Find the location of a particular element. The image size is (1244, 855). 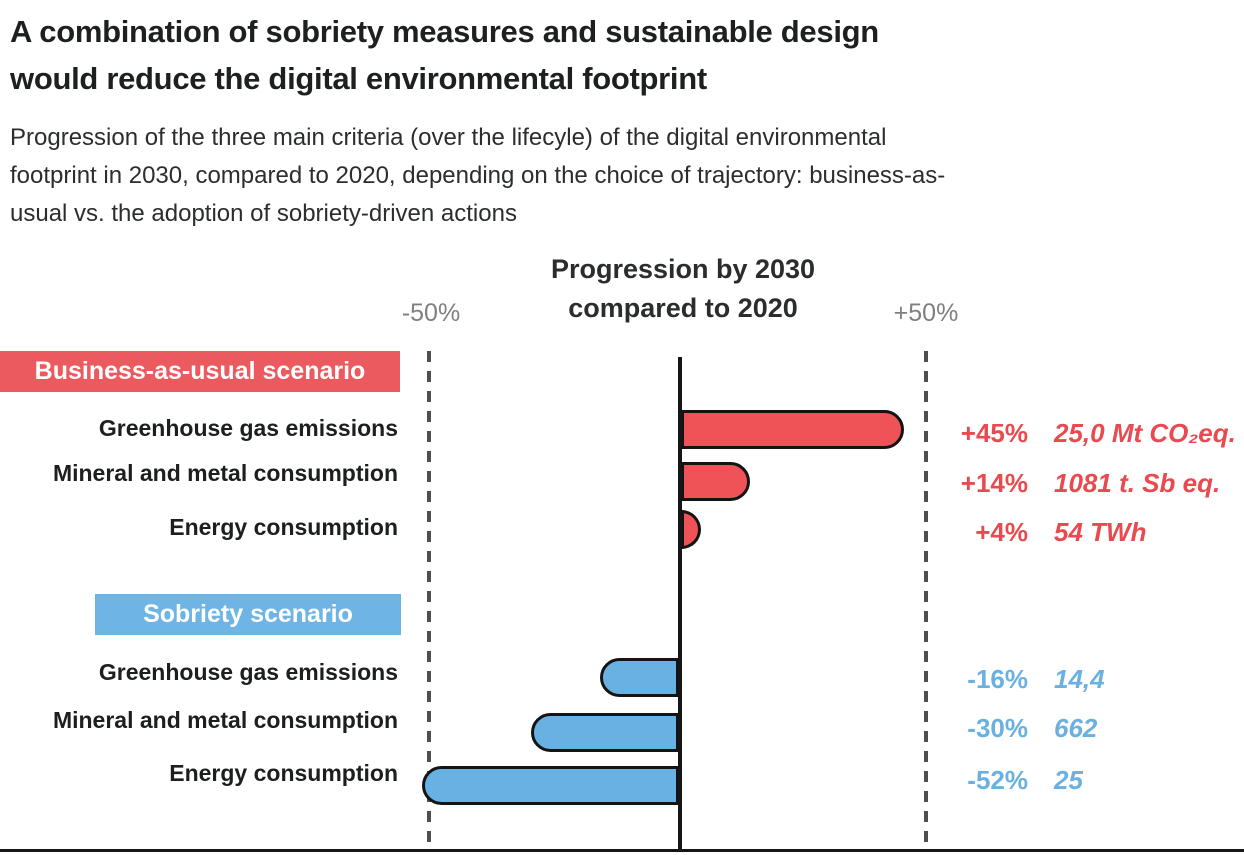

bar-bau-ghg is located at coordinates (792, 429).